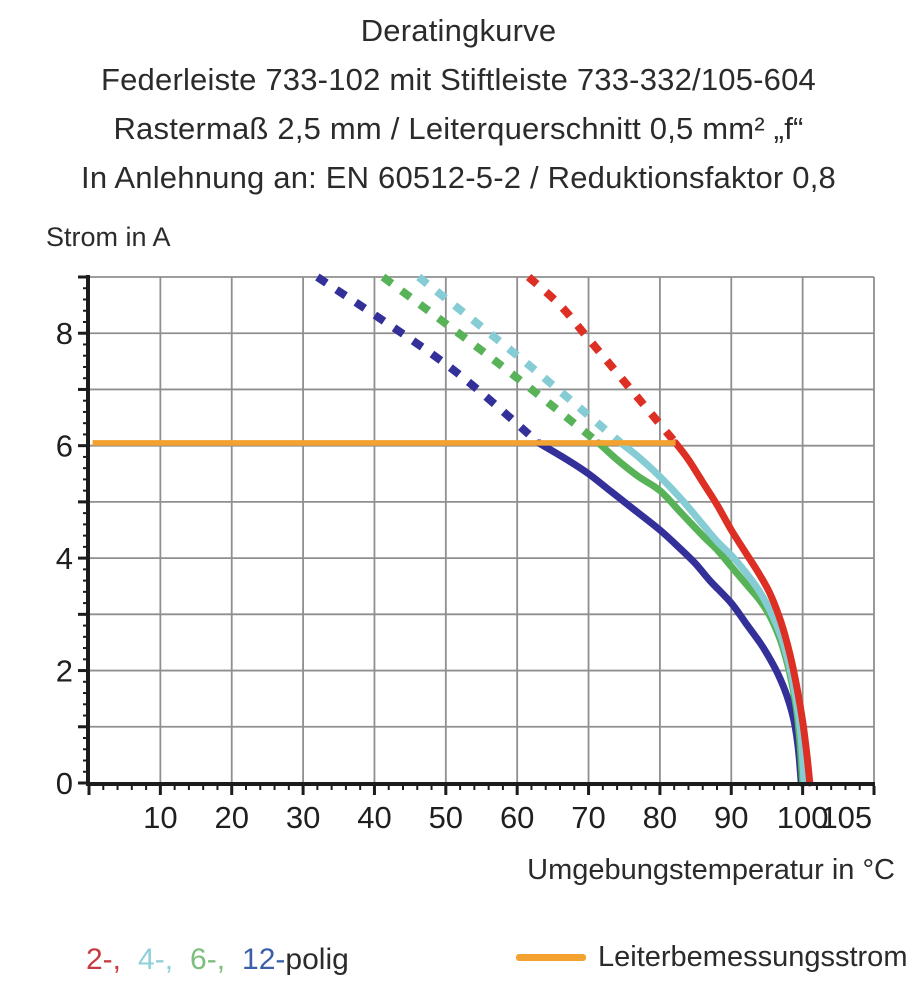 The width and height of the screenshot is (917, 1000). Describe the element at coordinates (160, 817) in the screenshot. I see `x-tick-label: 10` at that location.